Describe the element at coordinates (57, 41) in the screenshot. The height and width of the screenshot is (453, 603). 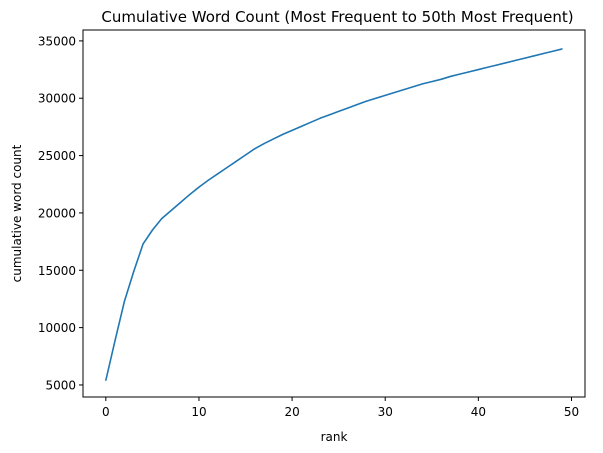
I see `y-tick-label: 35000` at that location.